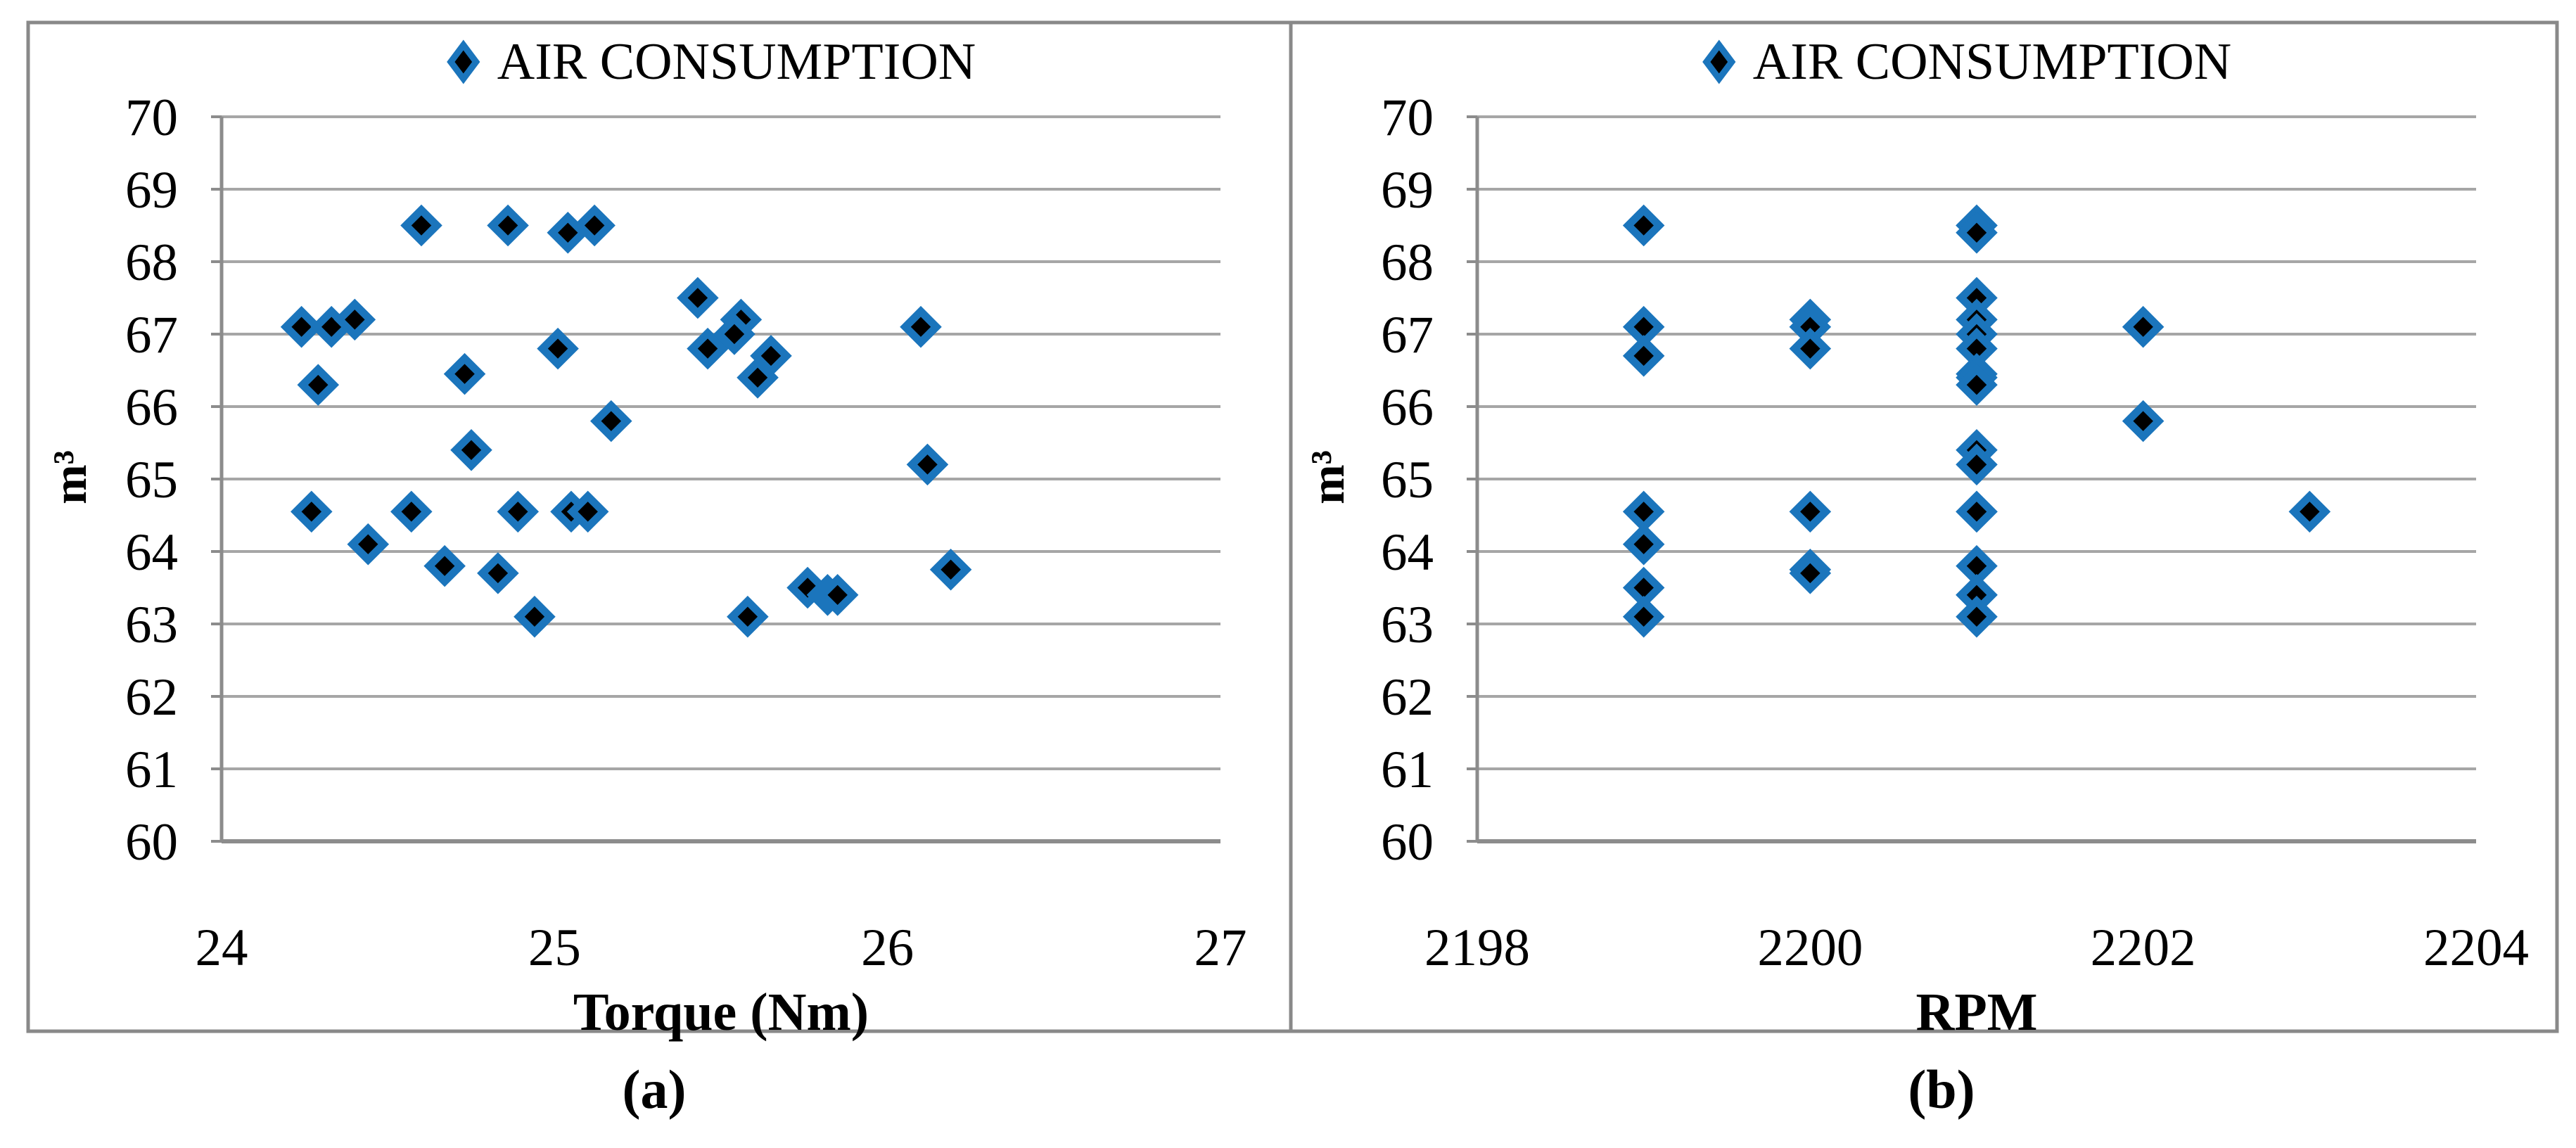 This screenshot has height=1148, width=2576. What do you see at coordinates (222, 948) in the screenshot?
I see `x-tick-label: 24` at bounding box center [222, 948].